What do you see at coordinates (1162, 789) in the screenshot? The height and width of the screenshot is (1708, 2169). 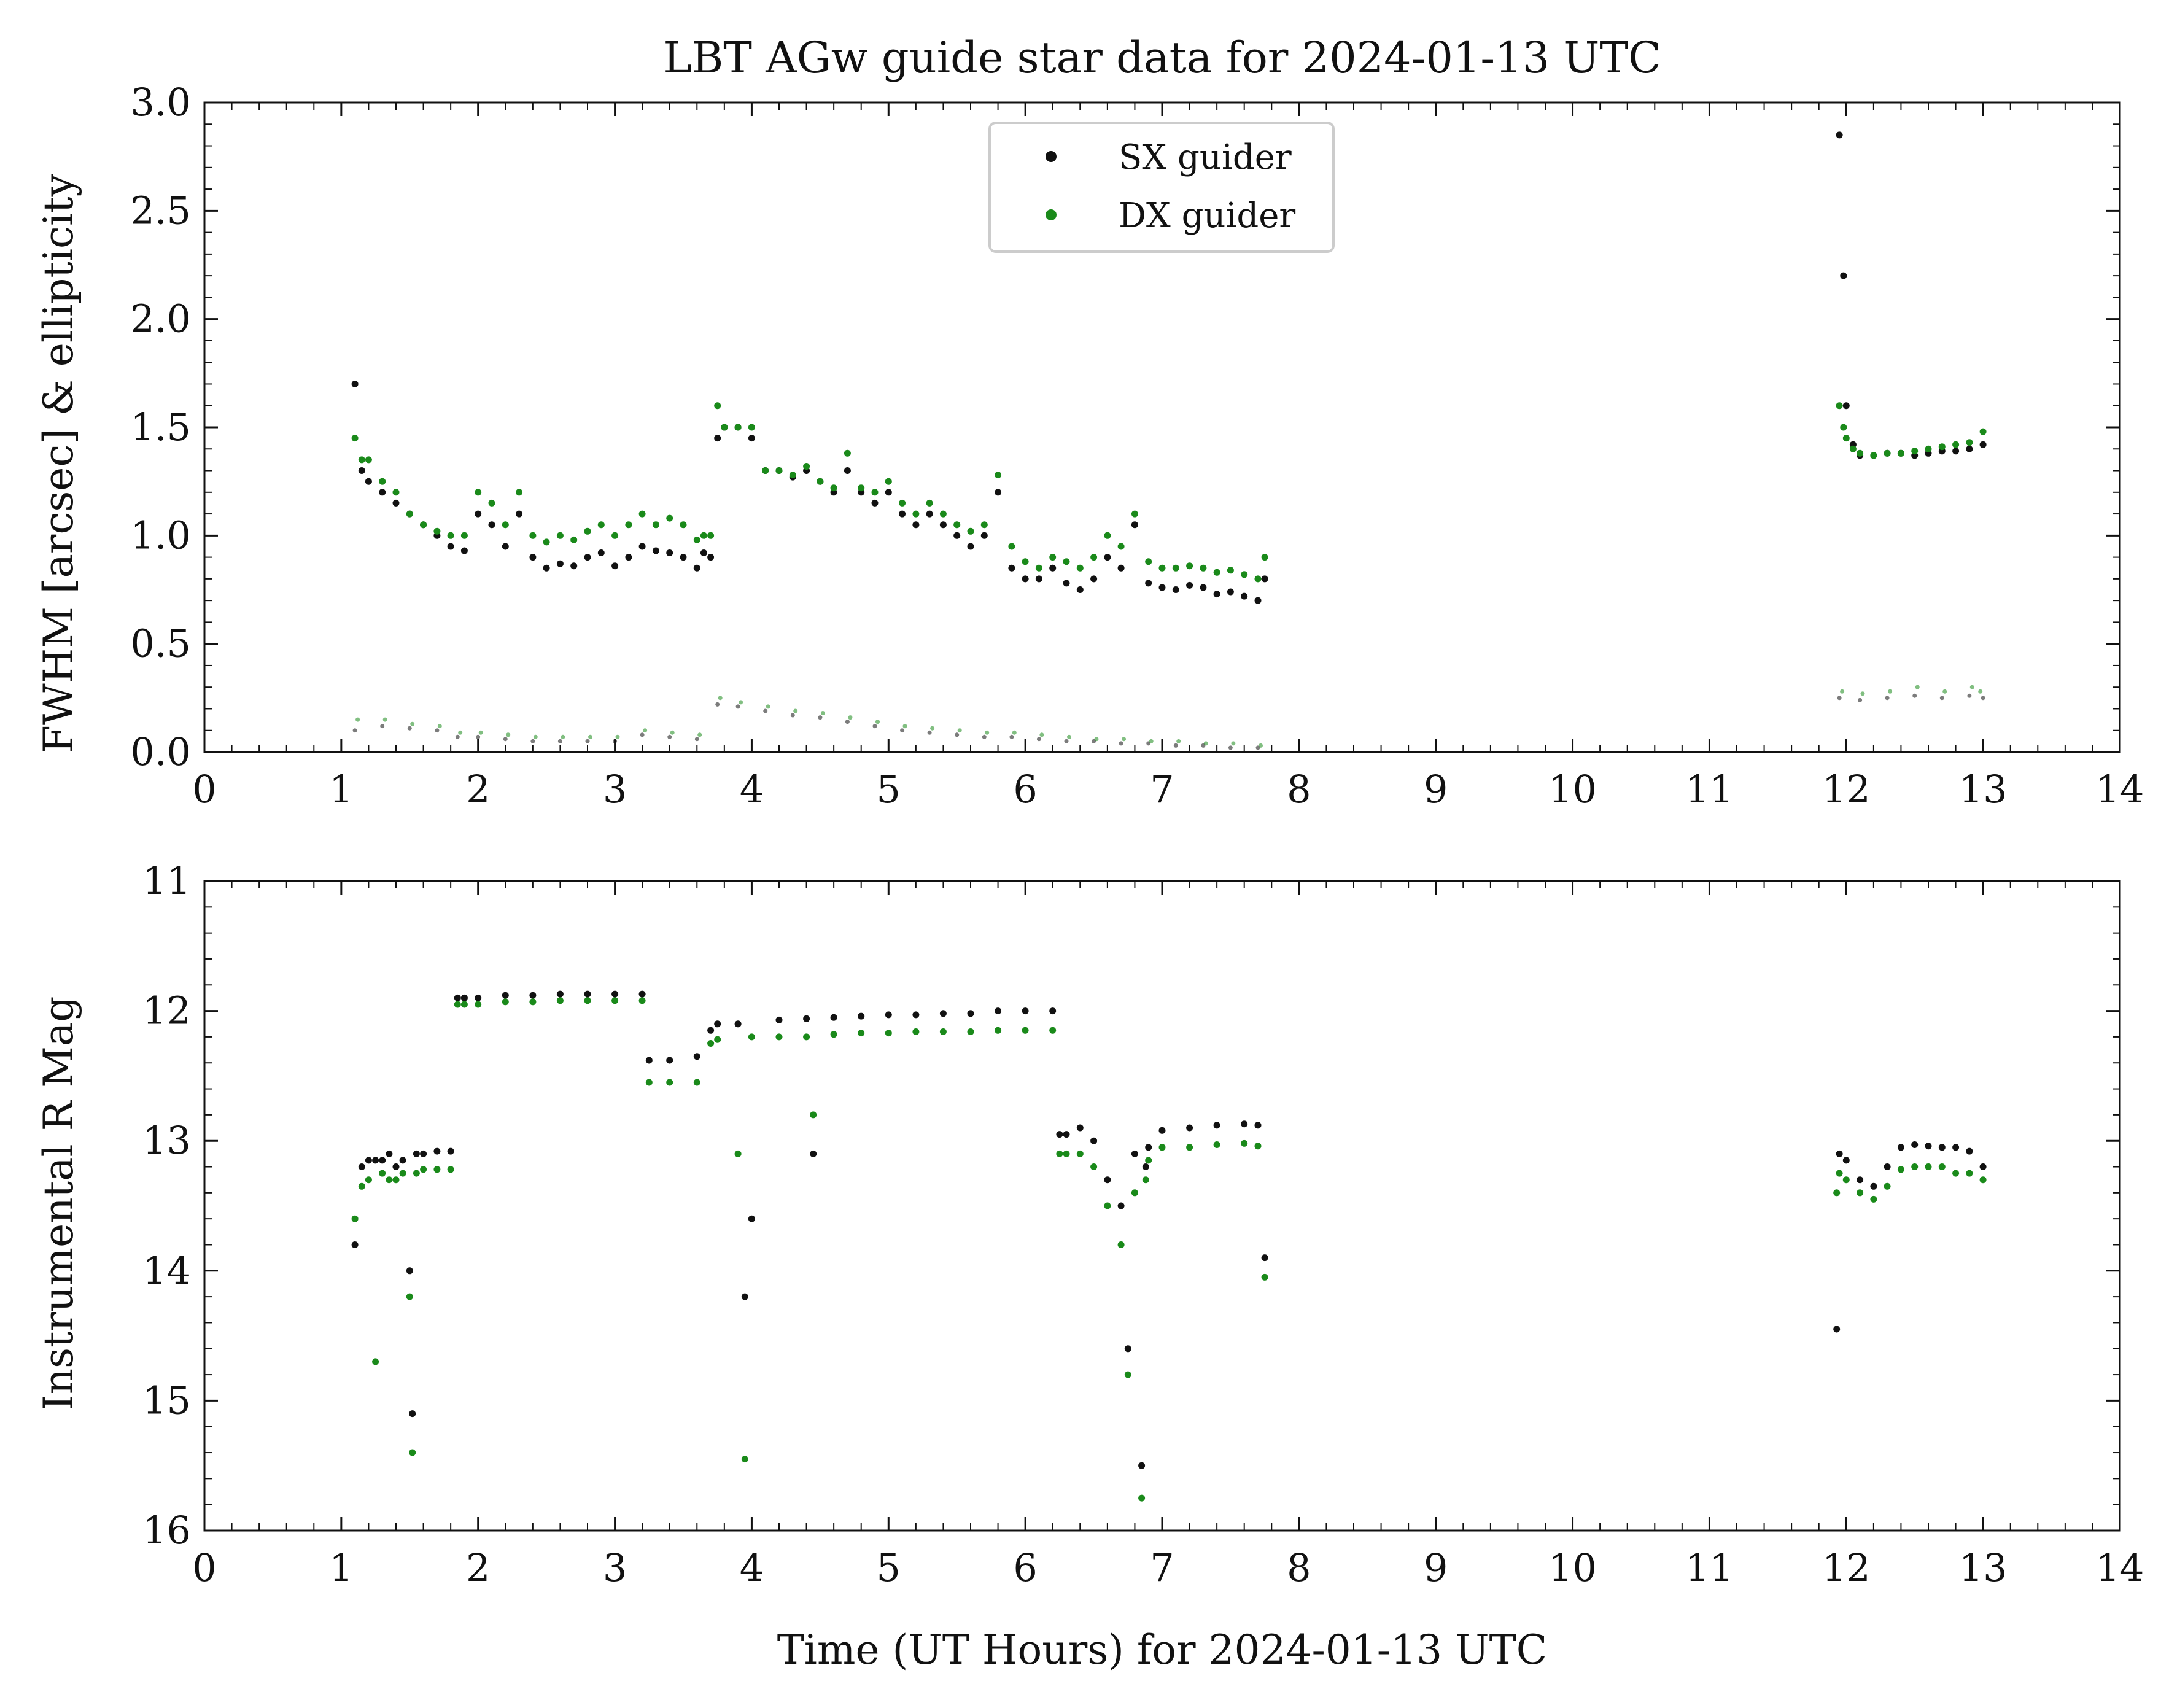 I see `x-tick-label: 7` at bounding box center [1162, 789].